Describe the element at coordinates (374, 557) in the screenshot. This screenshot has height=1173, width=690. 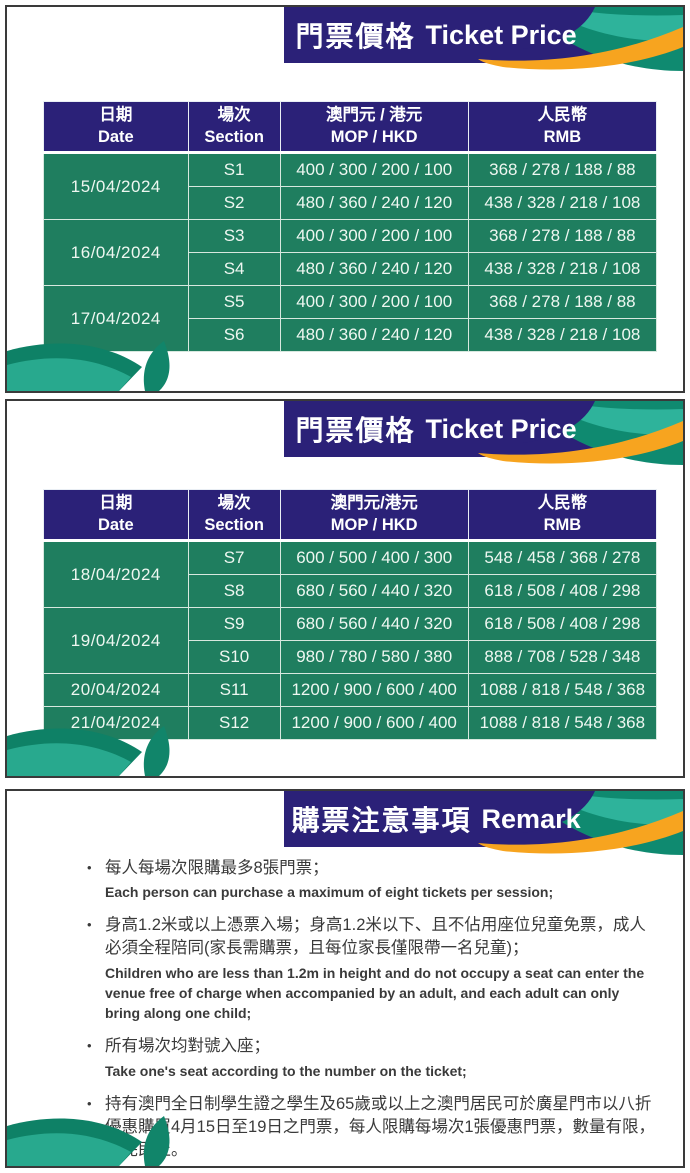
I see `mop-price-cell: 600 / 500 / 400 / 300` at that location.